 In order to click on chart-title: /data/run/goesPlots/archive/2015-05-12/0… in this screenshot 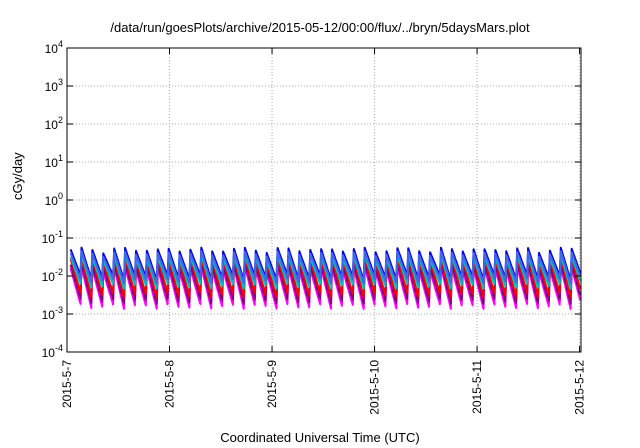, I will do `click(320, 27)`.